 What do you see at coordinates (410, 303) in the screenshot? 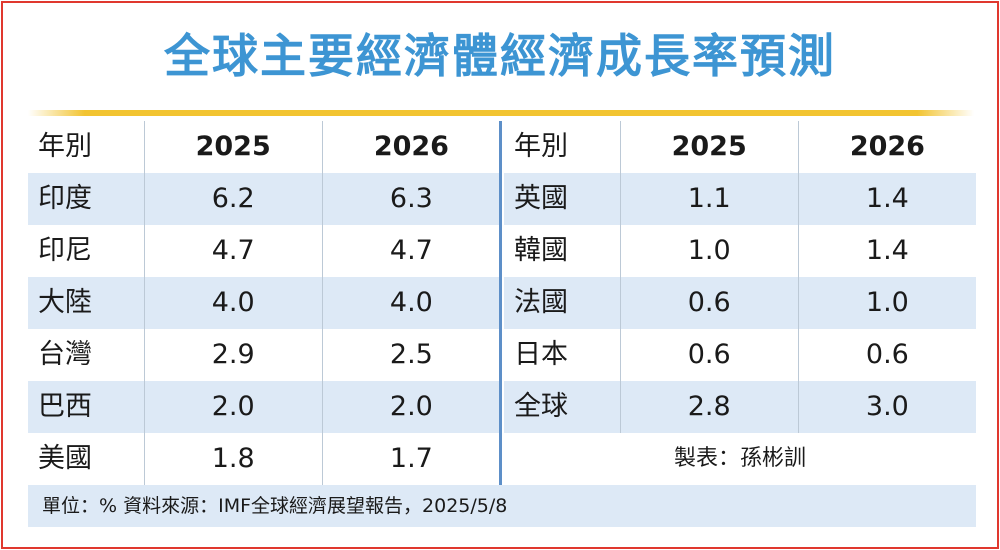
I see `value-2026-cell: 4.0` at bounding box center [410, 303].